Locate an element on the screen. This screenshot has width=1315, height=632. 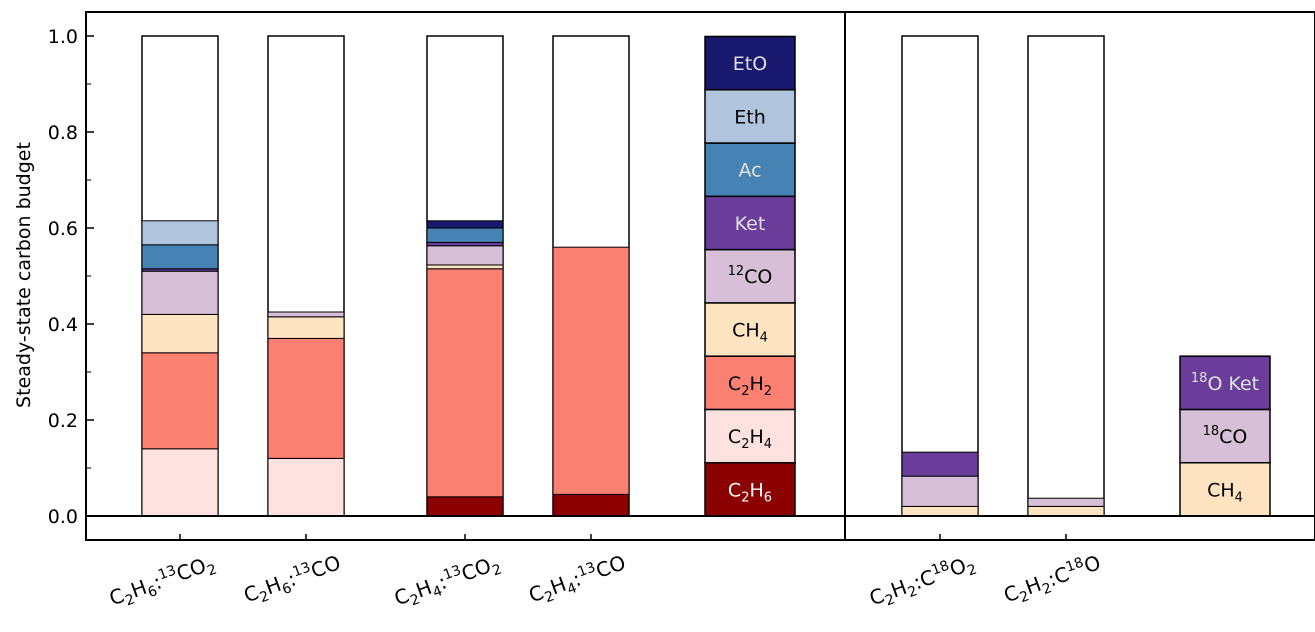
legend-swatch-C2H2 is located at coordinates (750, 383).